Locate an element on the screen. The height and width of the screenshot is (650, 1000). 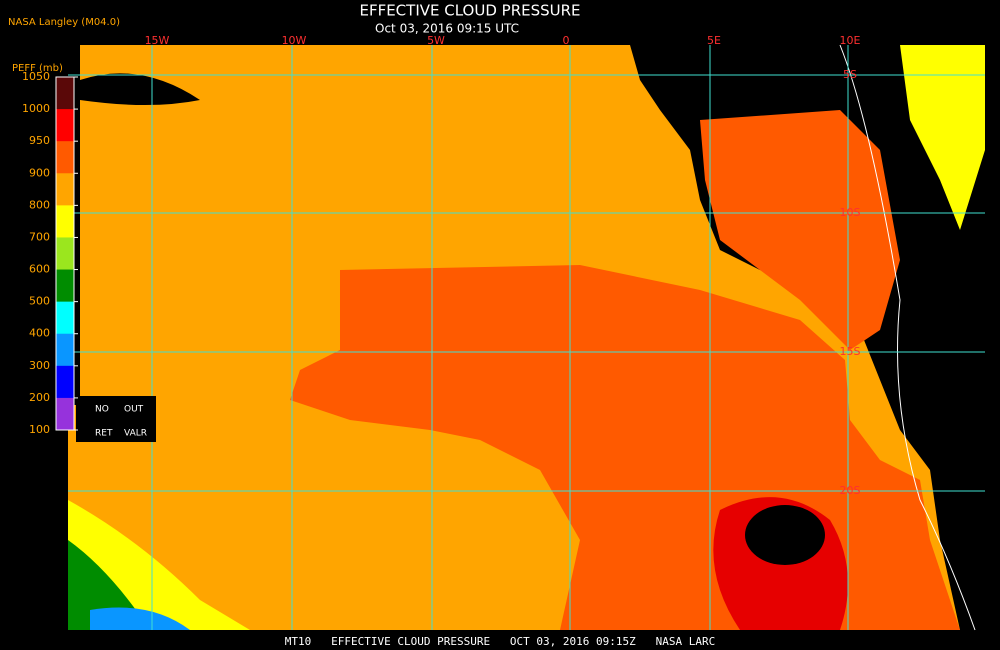
legend-tick-label: 500 is located at coordinates (39, 301).